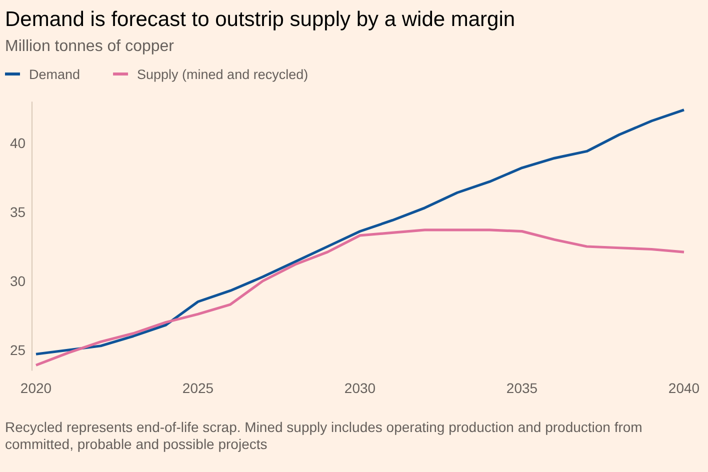  What do you see at coordinates (323, 435) in the screenshot?
I see `text: Recycled represents end-of-life scrap. Mined supply includes operating production and production from committed, probable and possible projects` at bounding box center [323, 435].